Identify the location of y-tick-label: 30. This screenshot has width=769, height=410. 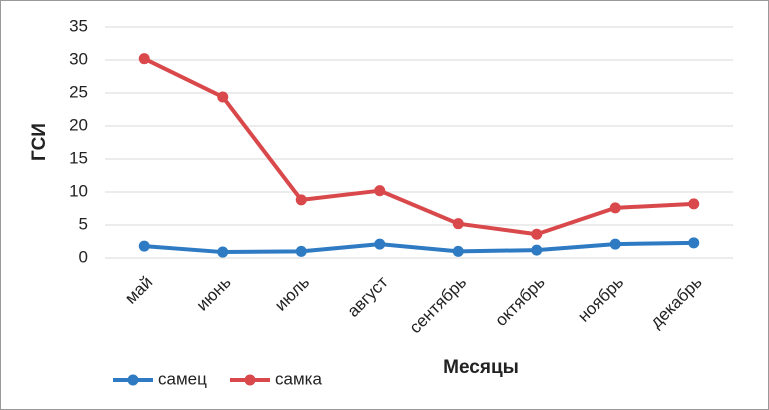
(78, 58).